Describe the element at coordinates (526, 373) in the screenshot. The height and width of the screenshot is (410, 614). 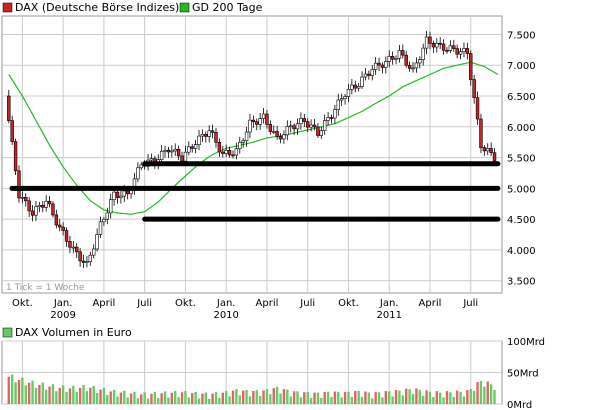
I see `volume-y-axis: 0Mrd 50Mrd 100Mrd` at that location.